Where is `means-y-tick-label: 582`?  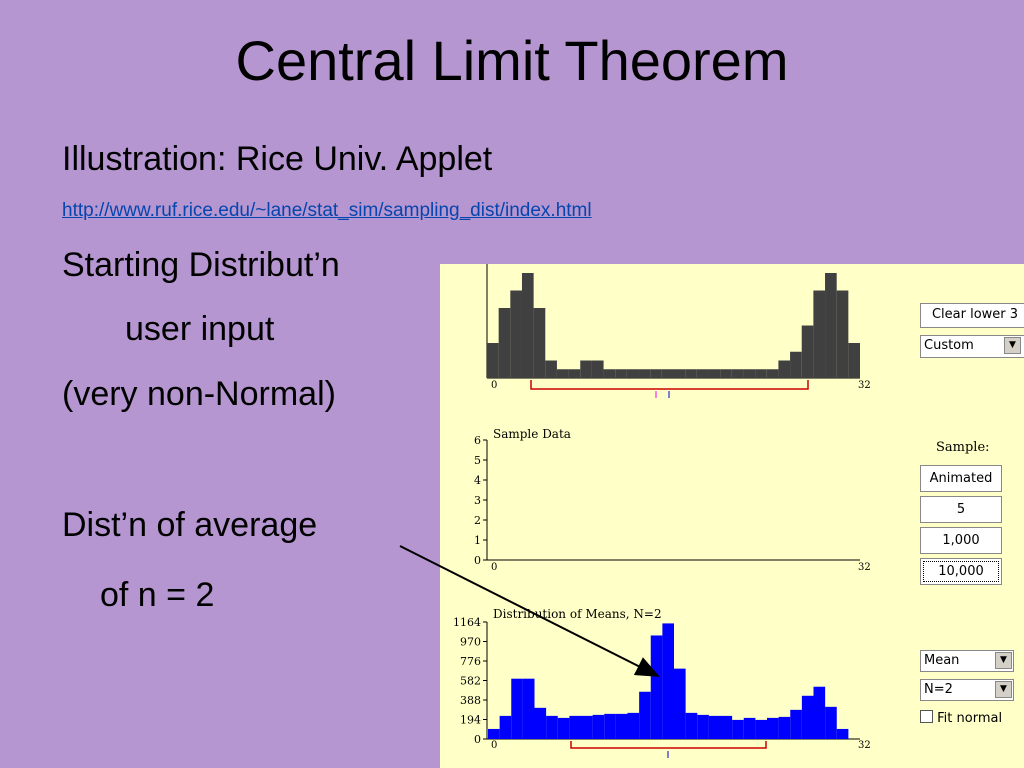 means-y-tick-label: 582 is located at coordinates (470, 681).